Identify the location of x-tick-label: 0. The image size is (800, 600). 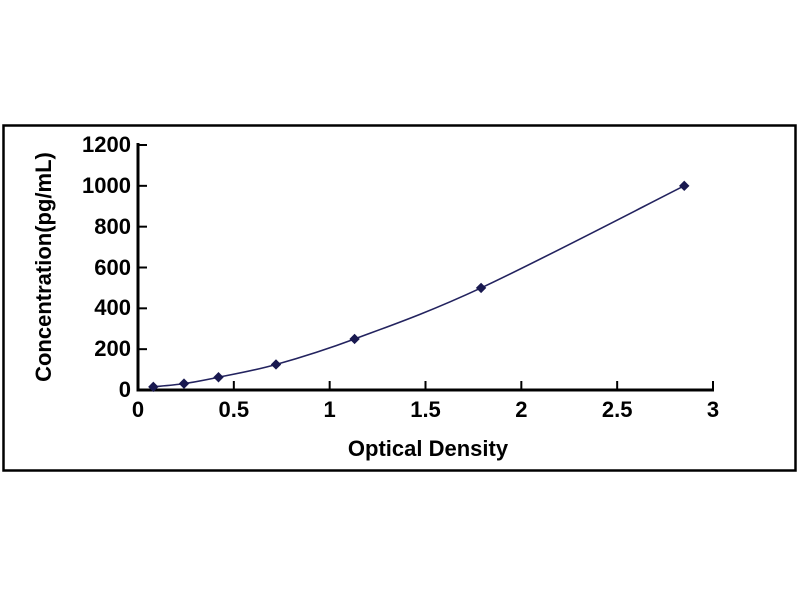
(138, 409).